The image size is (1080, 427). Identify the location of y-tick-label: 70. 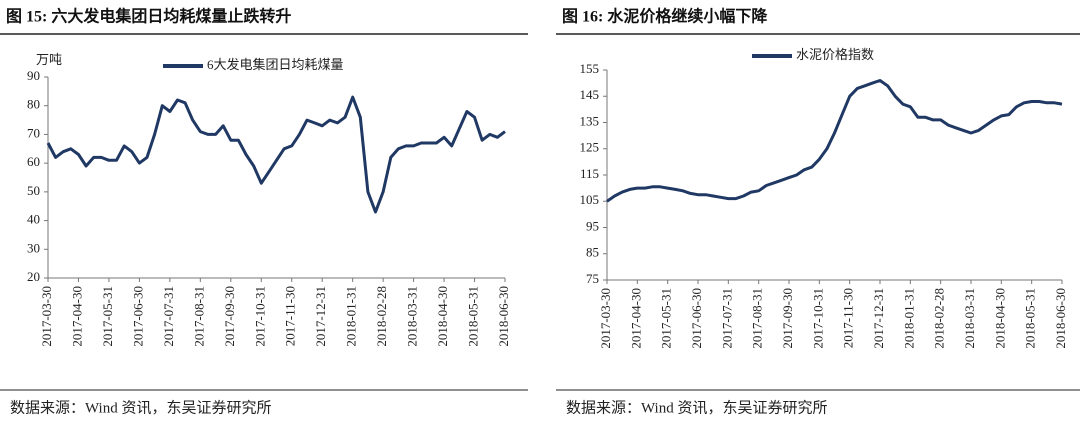
(33, 132).